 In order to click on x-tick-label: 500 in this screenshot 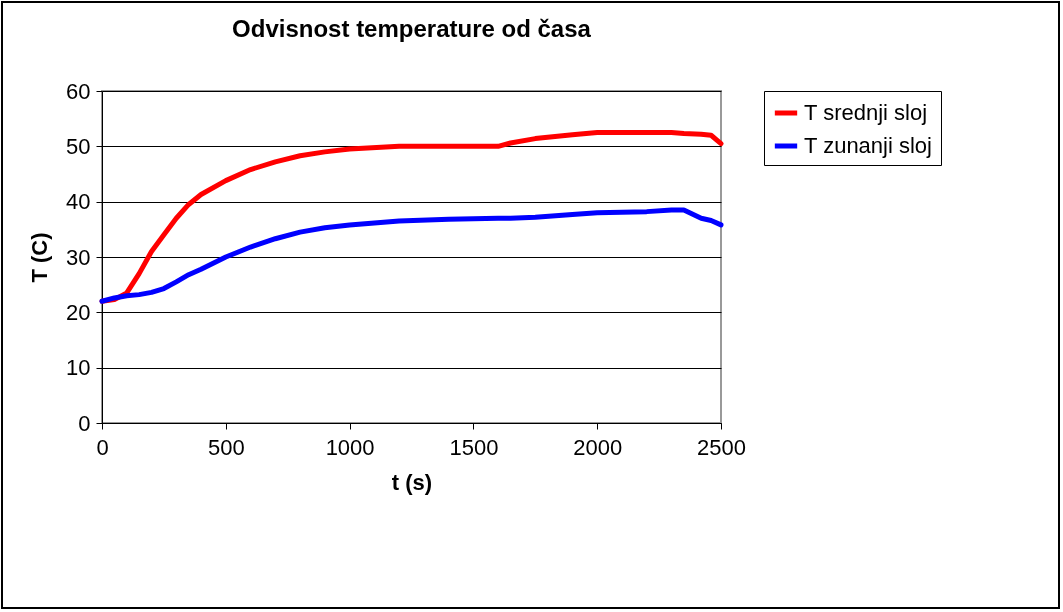, I will do `click(226, 447)`.